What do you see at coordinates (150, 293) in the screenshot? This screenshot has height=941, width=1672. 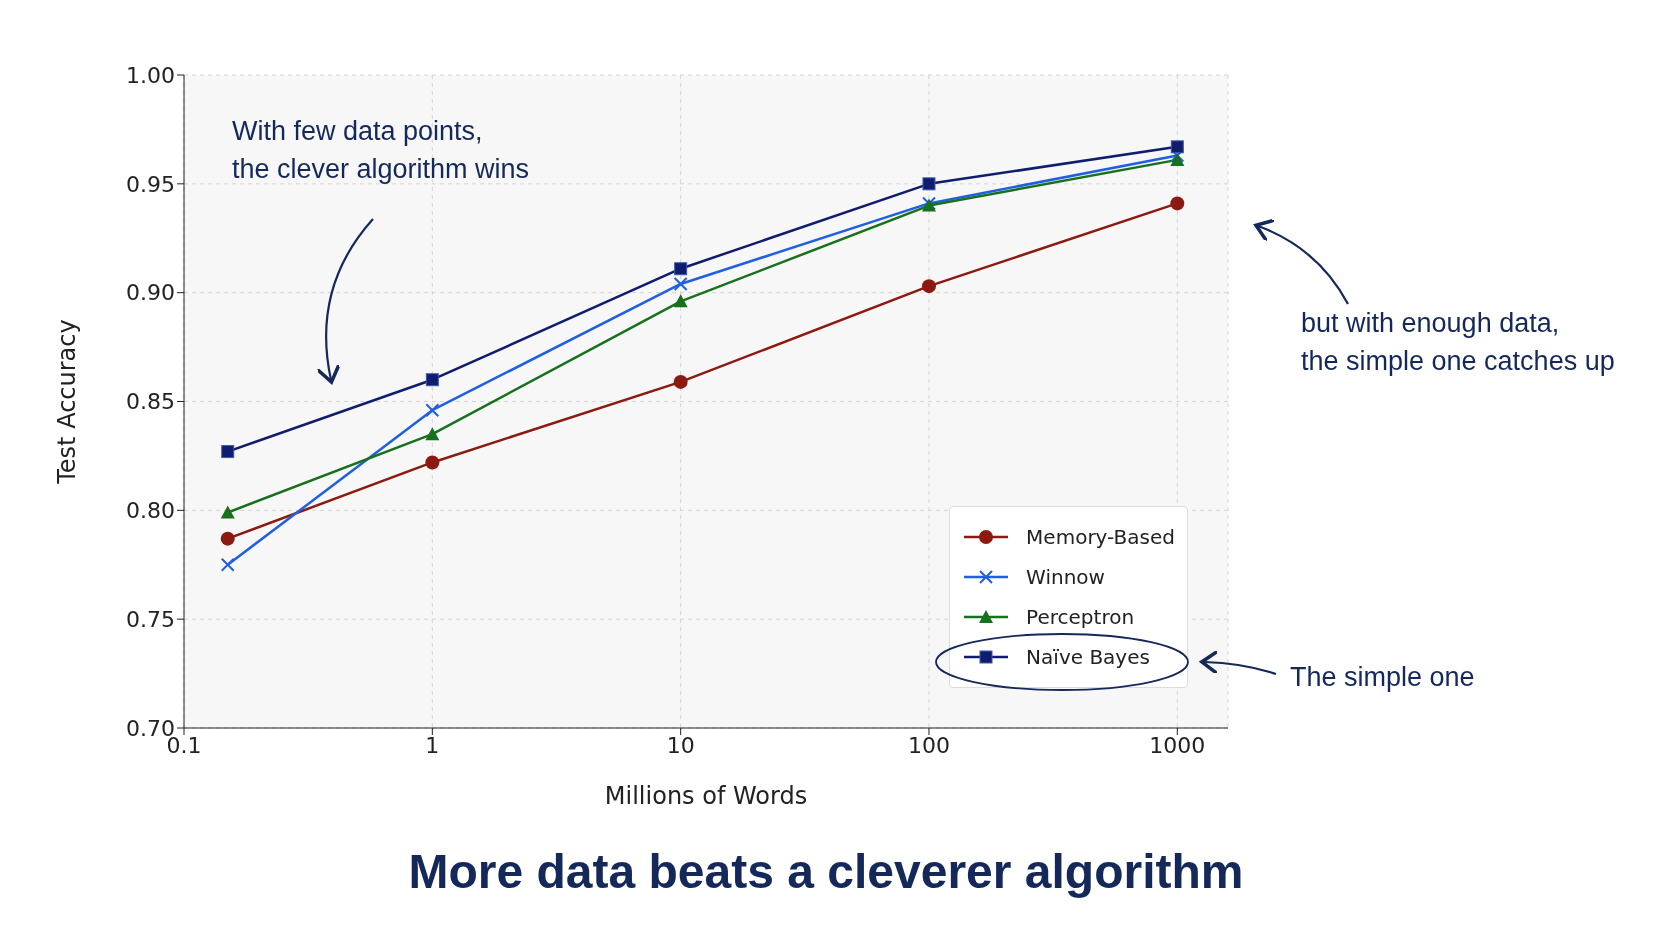 I see `y-tick-label: 0.90` at bounding box center [150, 293].